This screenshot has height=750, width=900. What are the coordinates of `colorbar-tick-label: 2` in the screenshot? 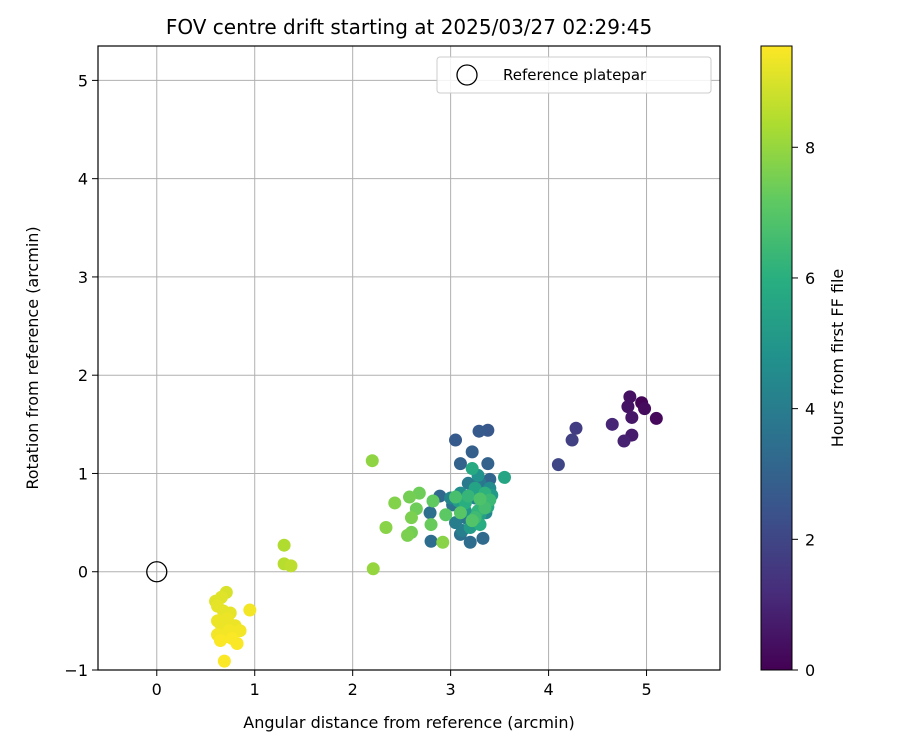 It's located at (810, 539).